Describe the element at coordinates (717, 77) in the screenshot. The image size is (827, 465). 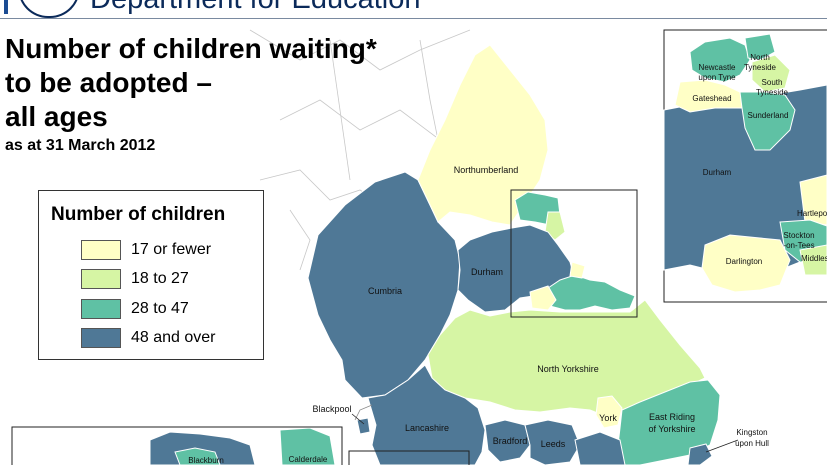
I see `inset-label-newcastle-2: upon Tyne` at that location.